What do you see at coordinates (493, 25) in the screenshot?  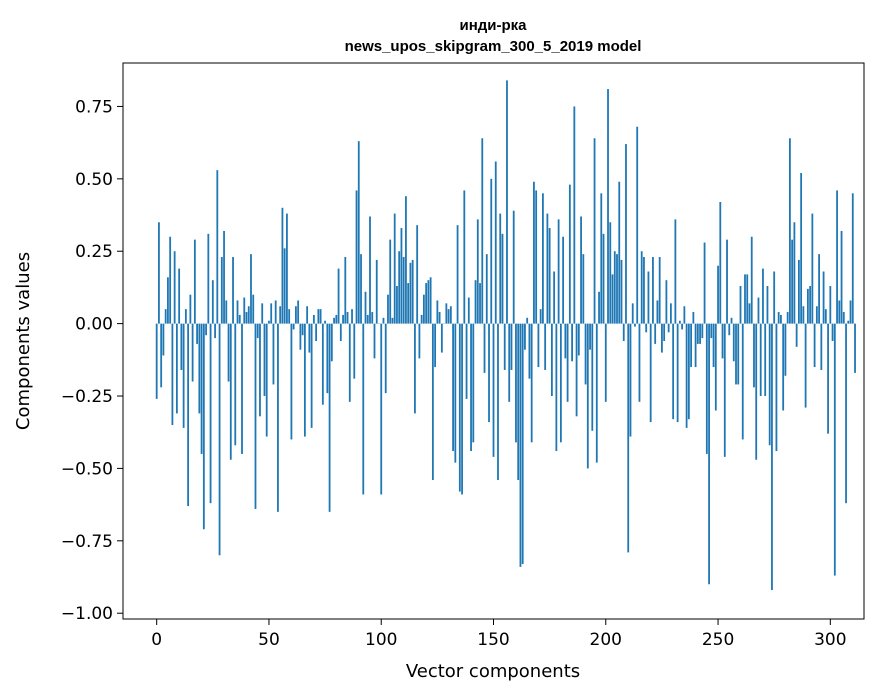 I see `chart-title-line1: инди-рка` at bounding box center [493, 25].